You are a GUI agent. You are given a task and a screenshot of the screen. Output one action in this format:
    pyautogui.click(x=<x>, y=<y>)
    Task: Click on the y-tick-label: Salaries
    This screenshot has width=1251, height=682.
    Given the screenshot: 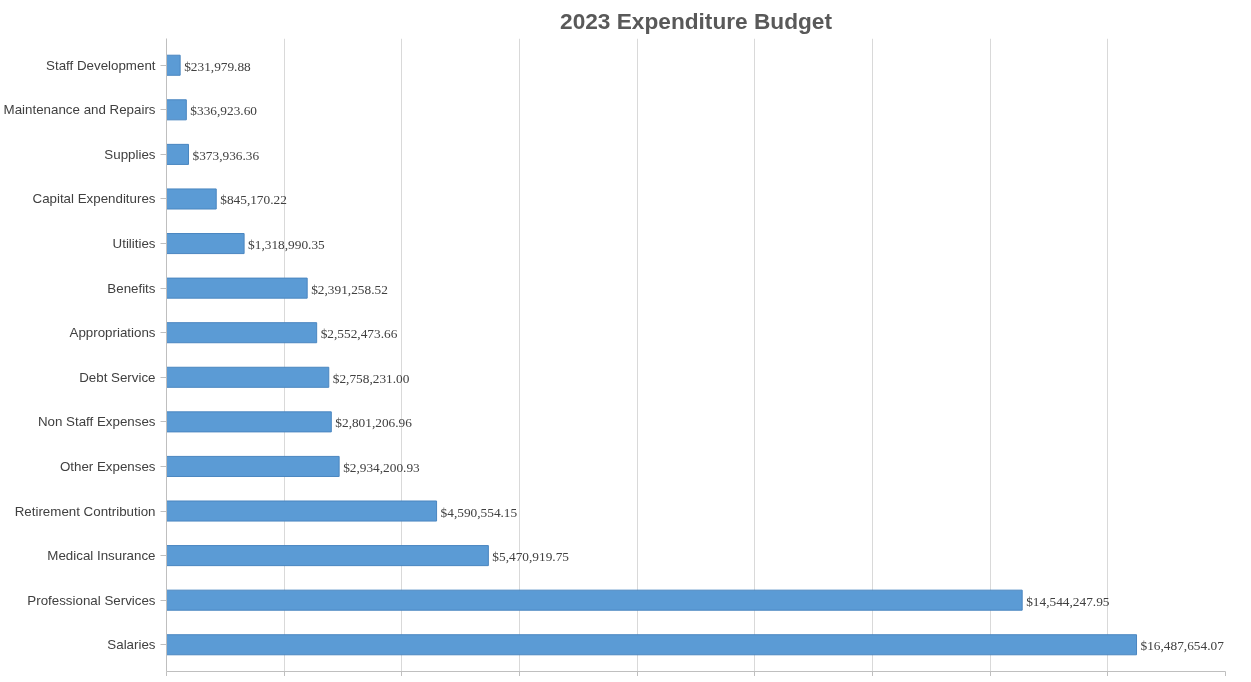 What is the action you would take?
    pyautogui.click(x=131, y=645)
    